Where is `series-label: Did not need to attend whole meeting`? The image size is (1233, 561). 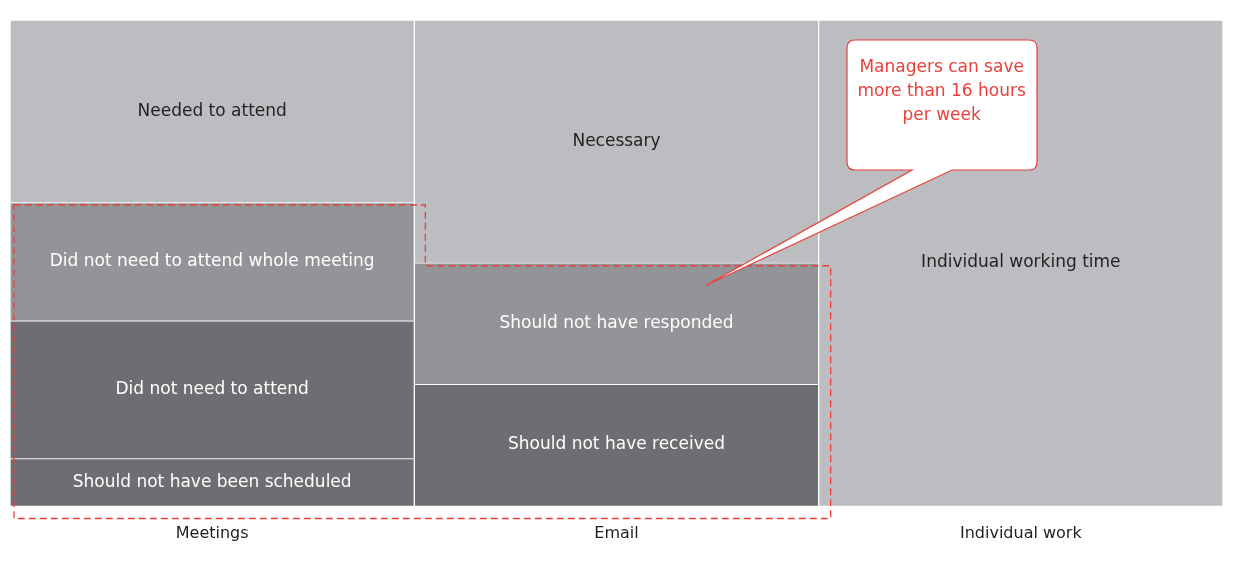
series-label: Did not need to attend whole meeting is located at coordinates (212, 260).